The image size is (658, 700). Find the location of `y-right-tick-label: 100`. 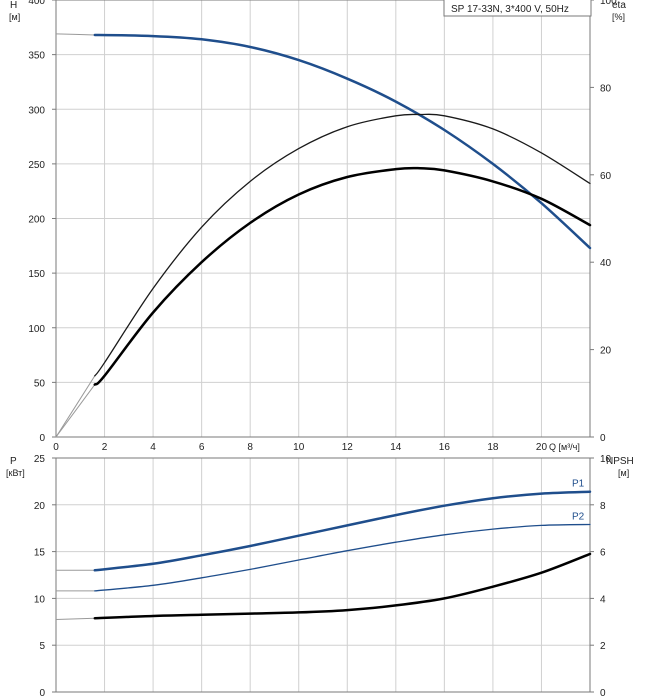

y-right-tick-label: 100 is located at coordinates (608, 3).